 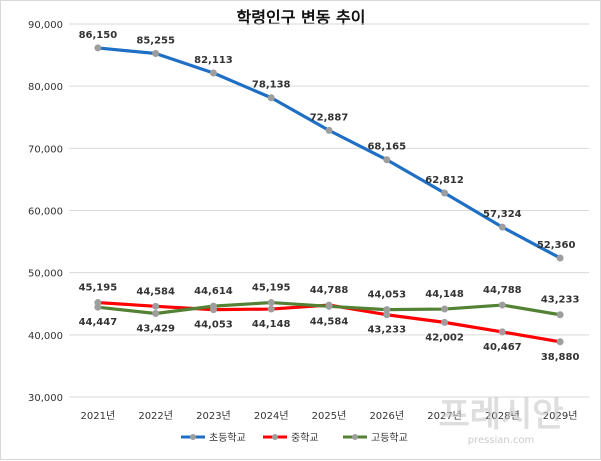 What do you see at coordinates (155, 416) in the screenshot?
I see `x-tick-label: 2022년` at bounding box center [155, 416].